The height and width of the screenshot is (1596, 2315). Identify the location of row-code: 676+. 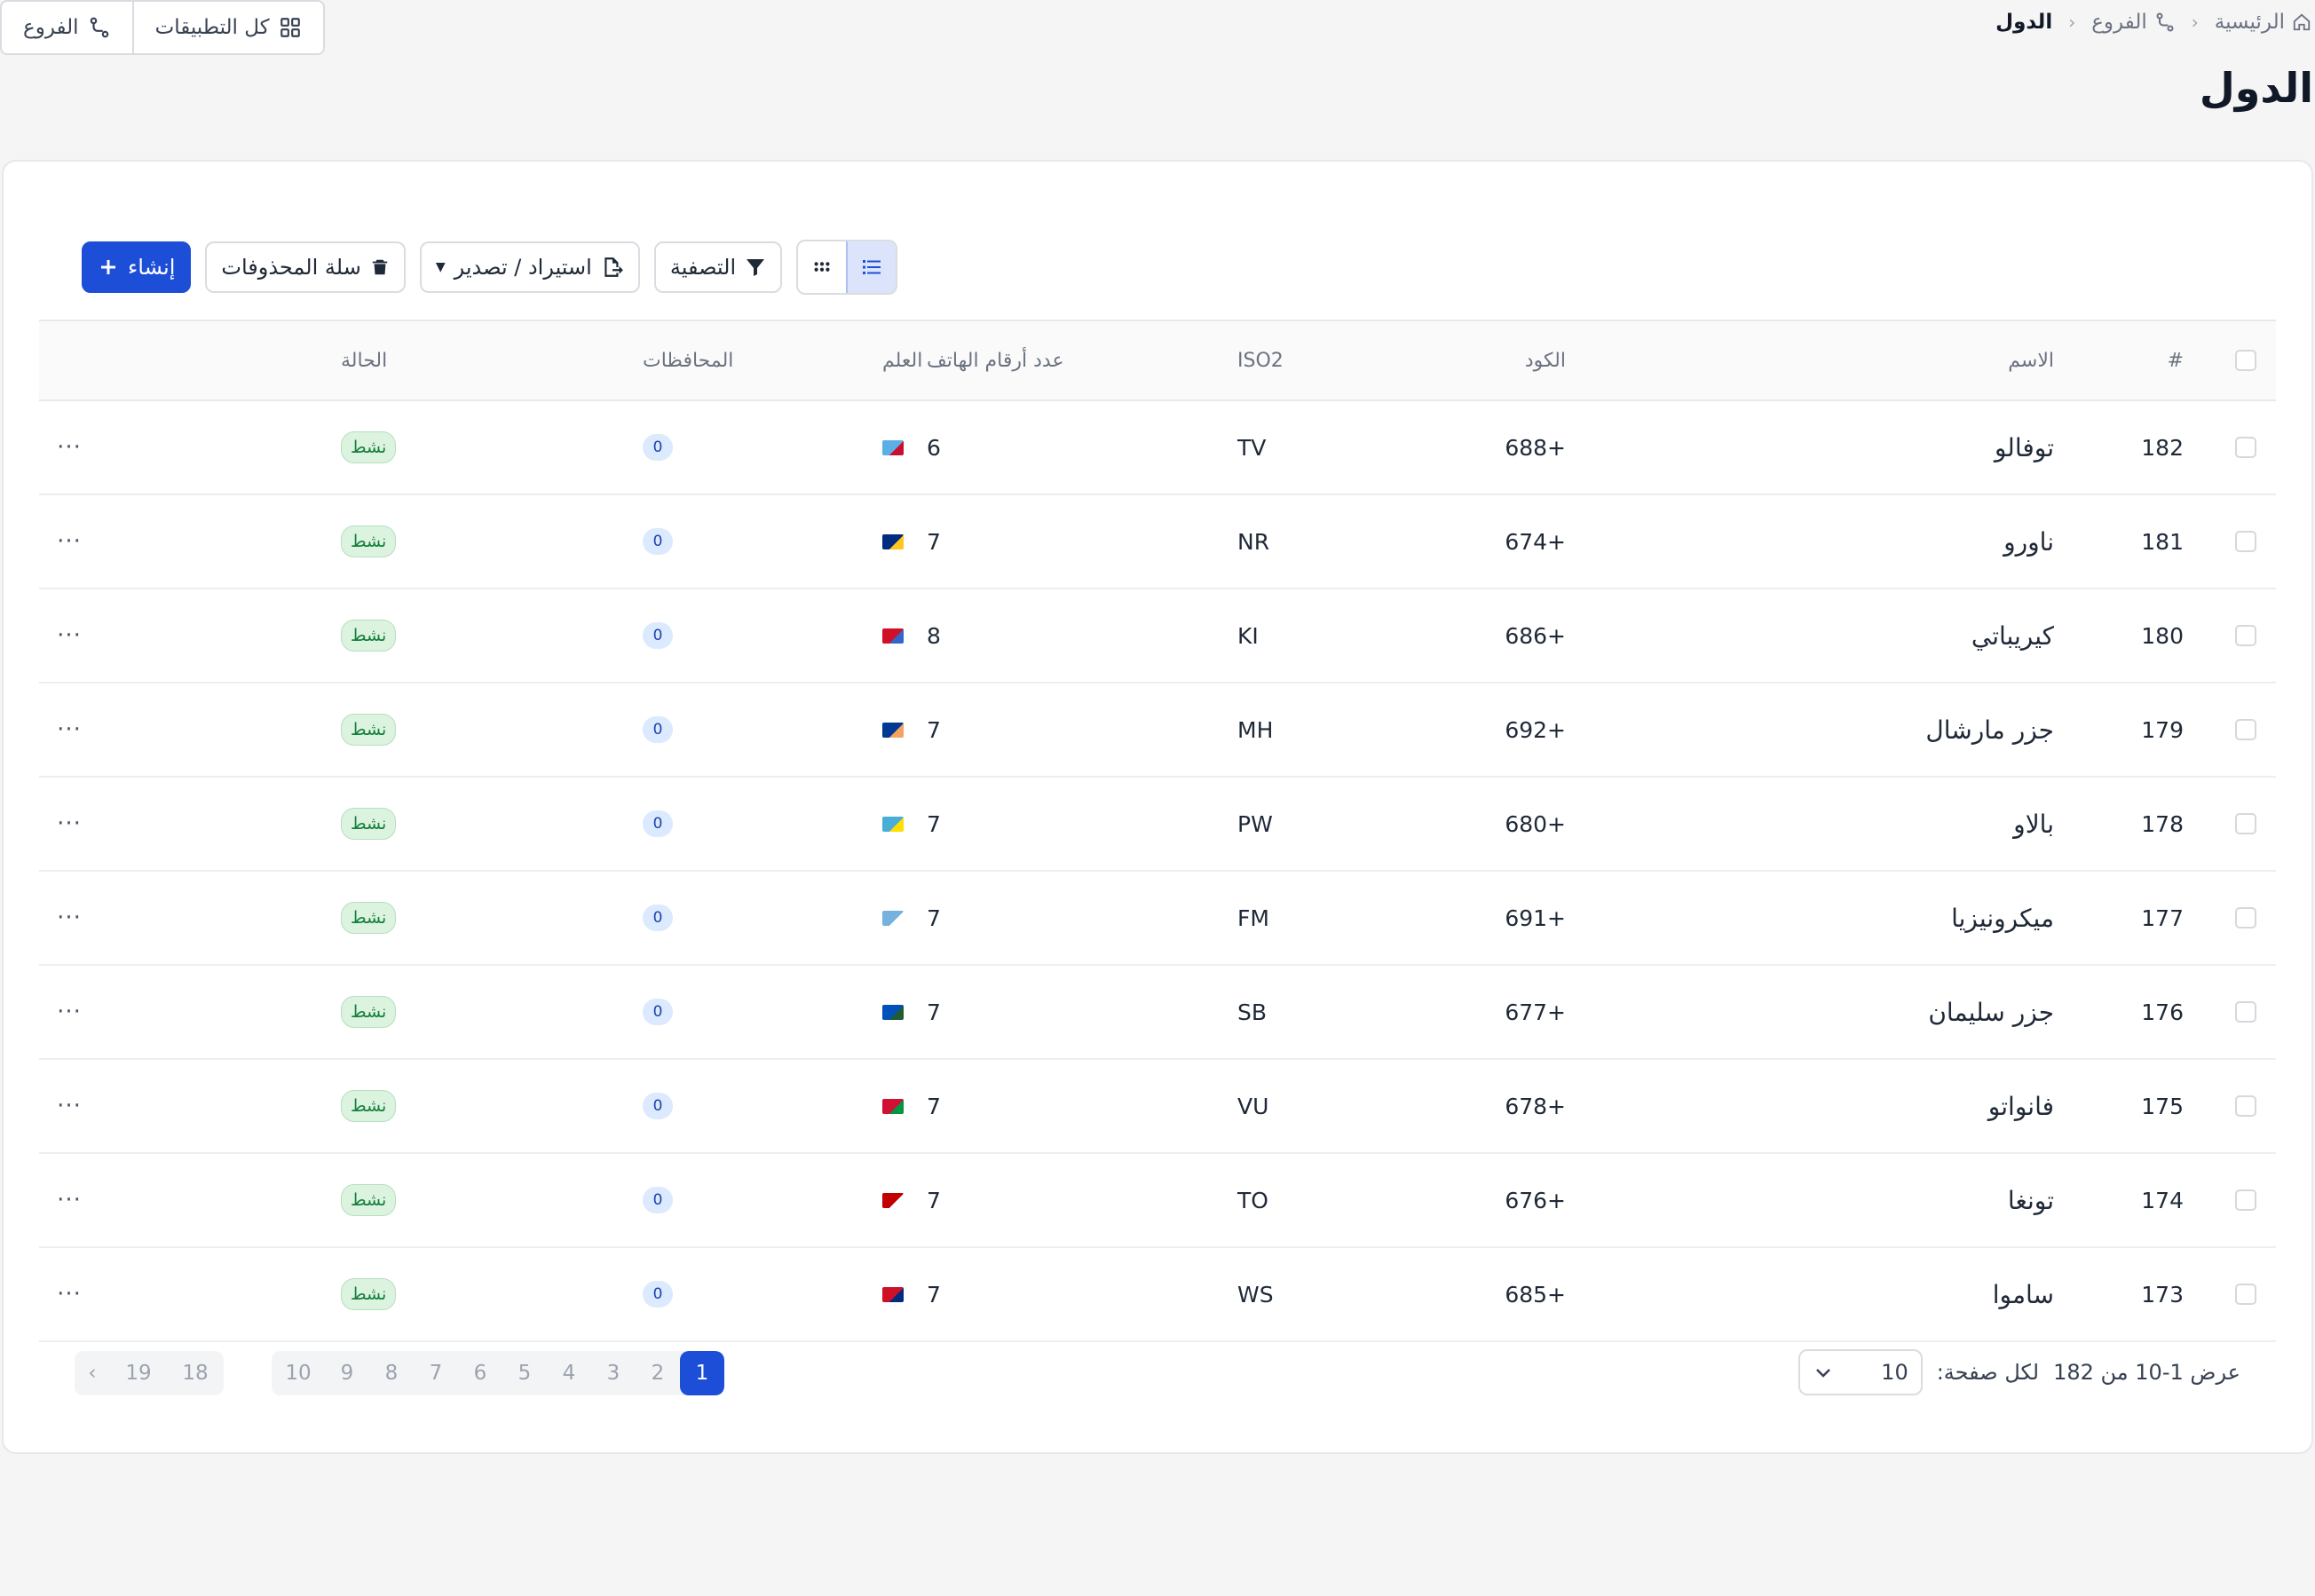
(1535, 1200).